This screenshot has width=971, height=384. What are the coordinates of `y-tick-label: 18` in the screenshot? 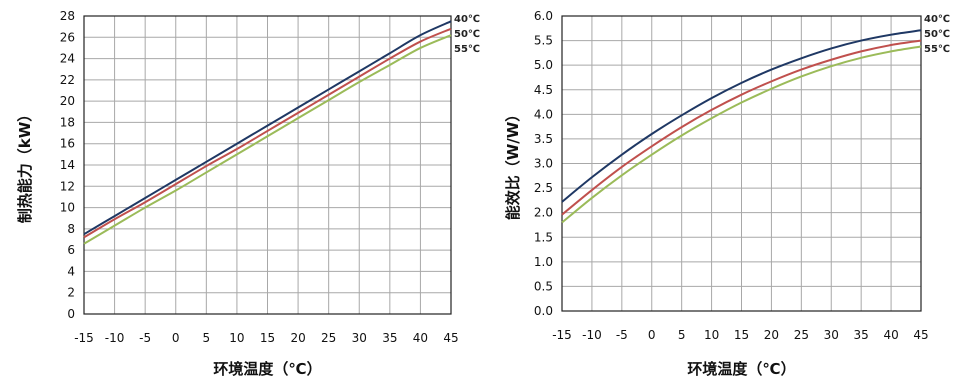 It's located at (67, 122).